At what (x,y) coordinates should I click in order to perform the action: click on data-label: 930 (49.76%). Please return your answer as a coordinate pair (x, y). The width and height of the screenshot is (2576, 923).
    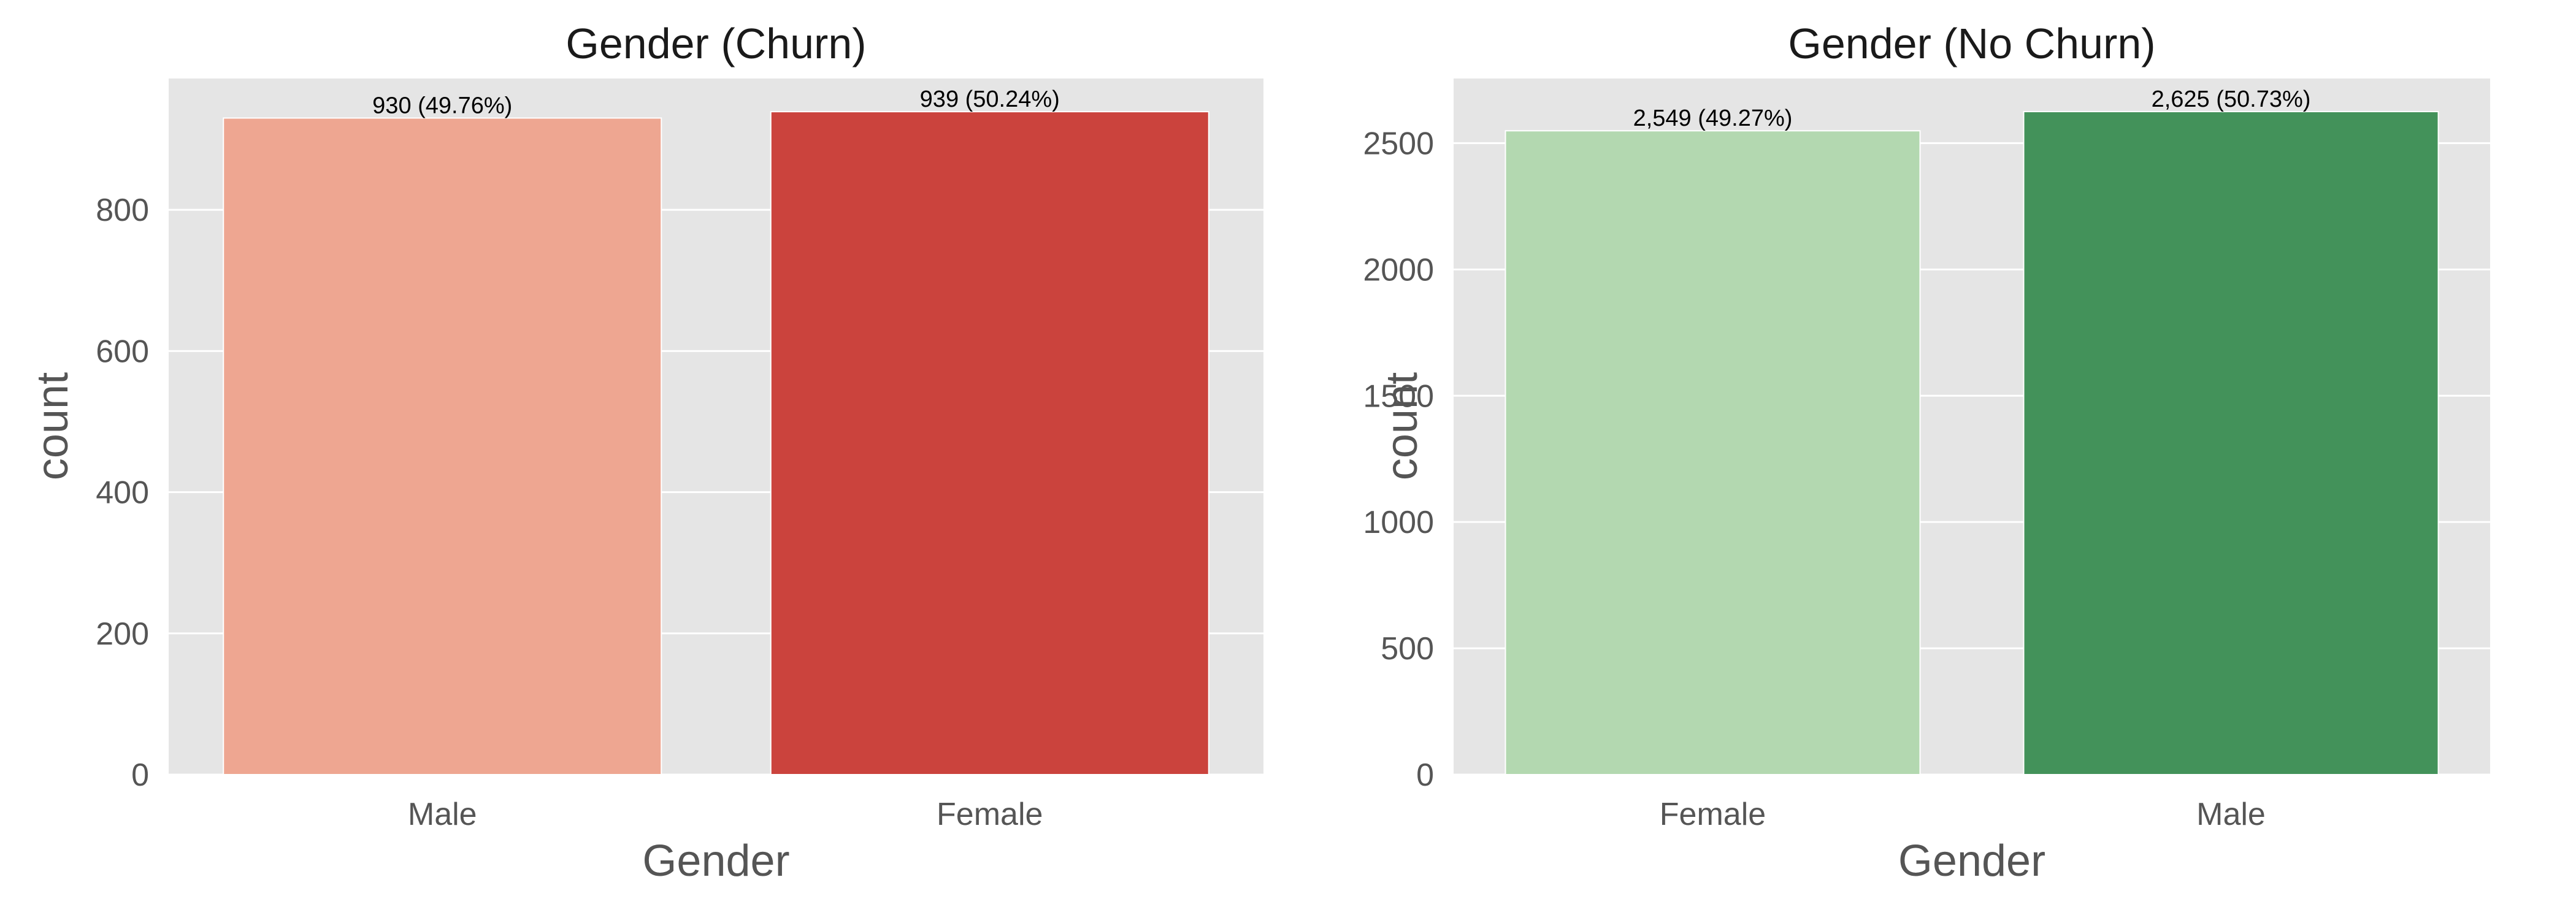
    Looking at the image, I should click on (442, 105).